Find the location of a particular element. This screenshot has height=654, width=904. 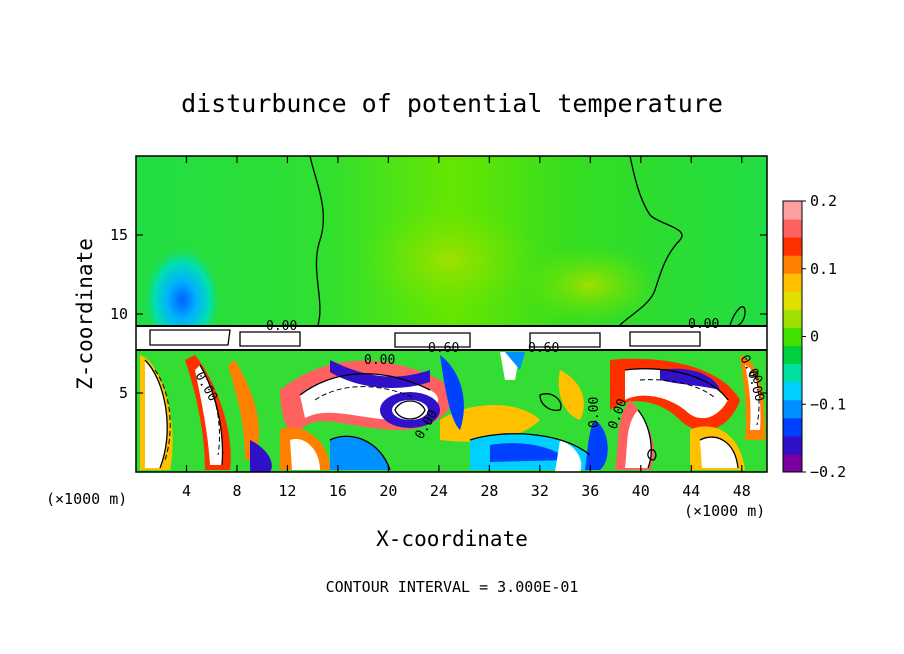

colorbar-ticks: 0.2 0.1 0 −0.1 −0.2 is located at coordinates (824, 336).